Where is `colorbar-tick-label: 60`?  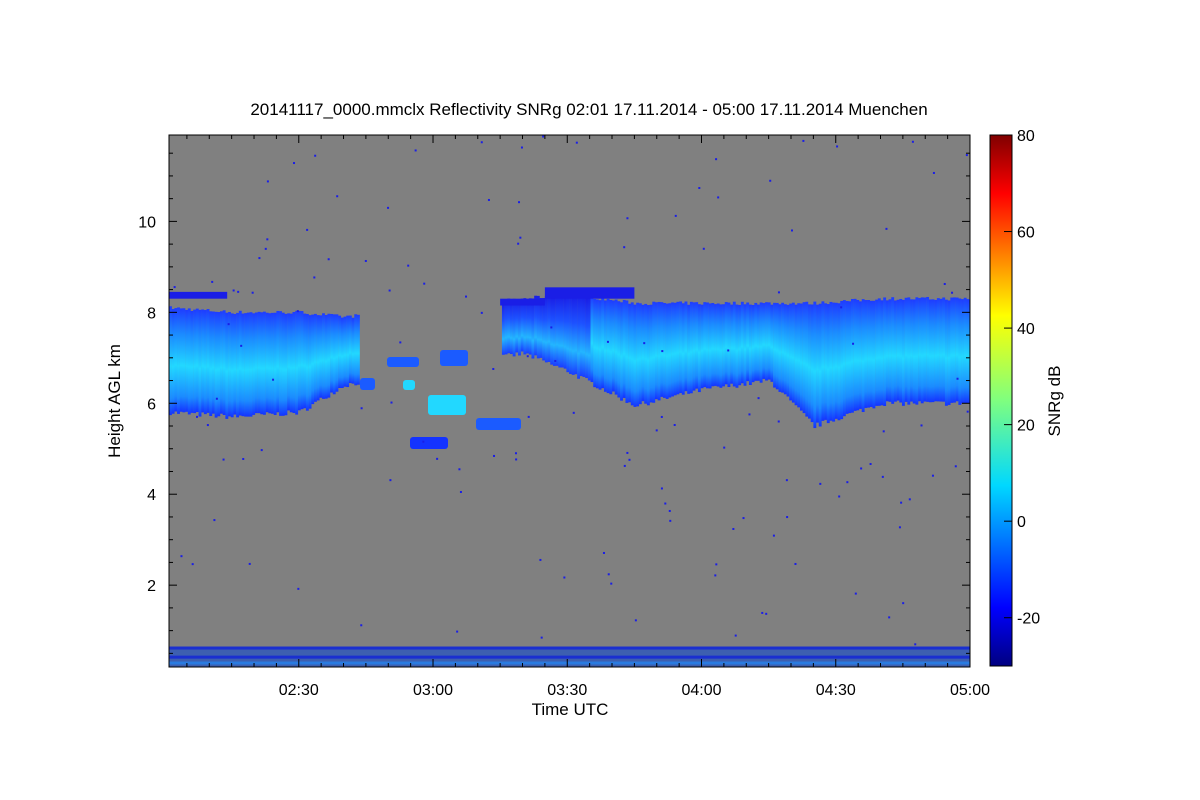
colorbar-tick-label: 60 is located at coordinates (1026, 233).